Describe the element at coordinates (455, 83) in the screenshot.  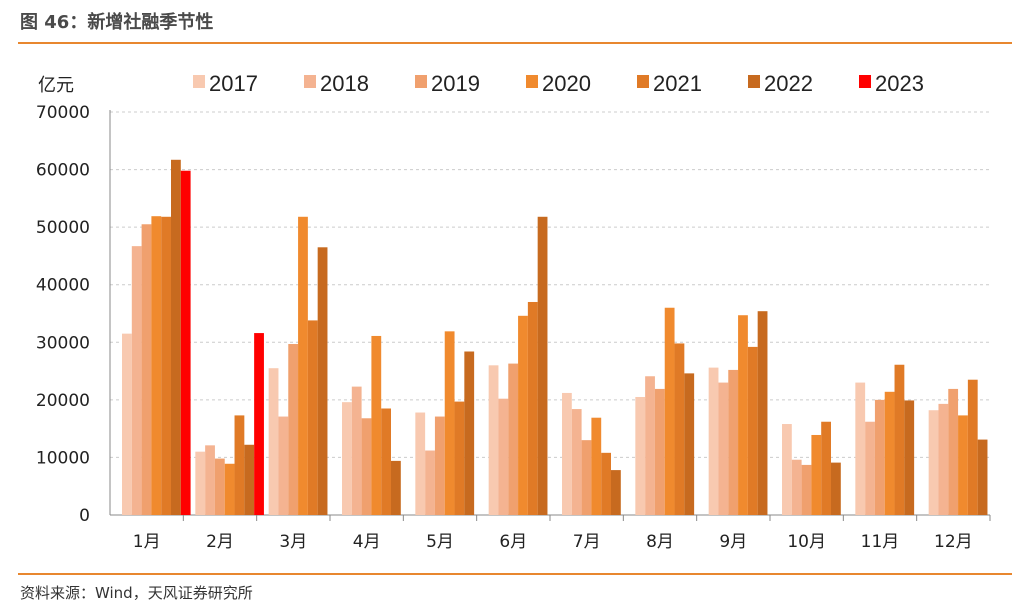
I see `legend-label-2019: 2019` at that location.